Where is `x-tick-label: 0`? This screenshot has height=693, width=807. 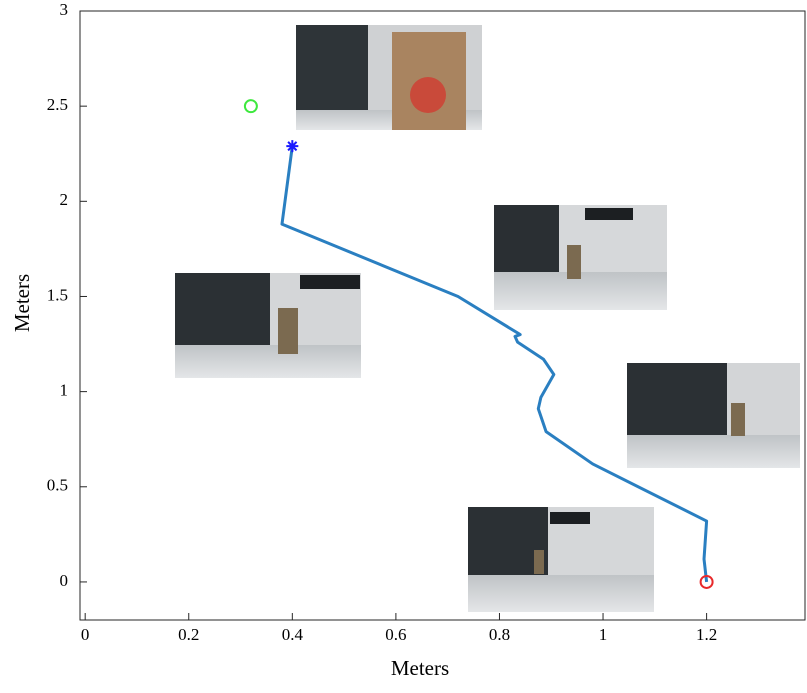 x-tick-label: 0 is located at coordinates (85, 634).